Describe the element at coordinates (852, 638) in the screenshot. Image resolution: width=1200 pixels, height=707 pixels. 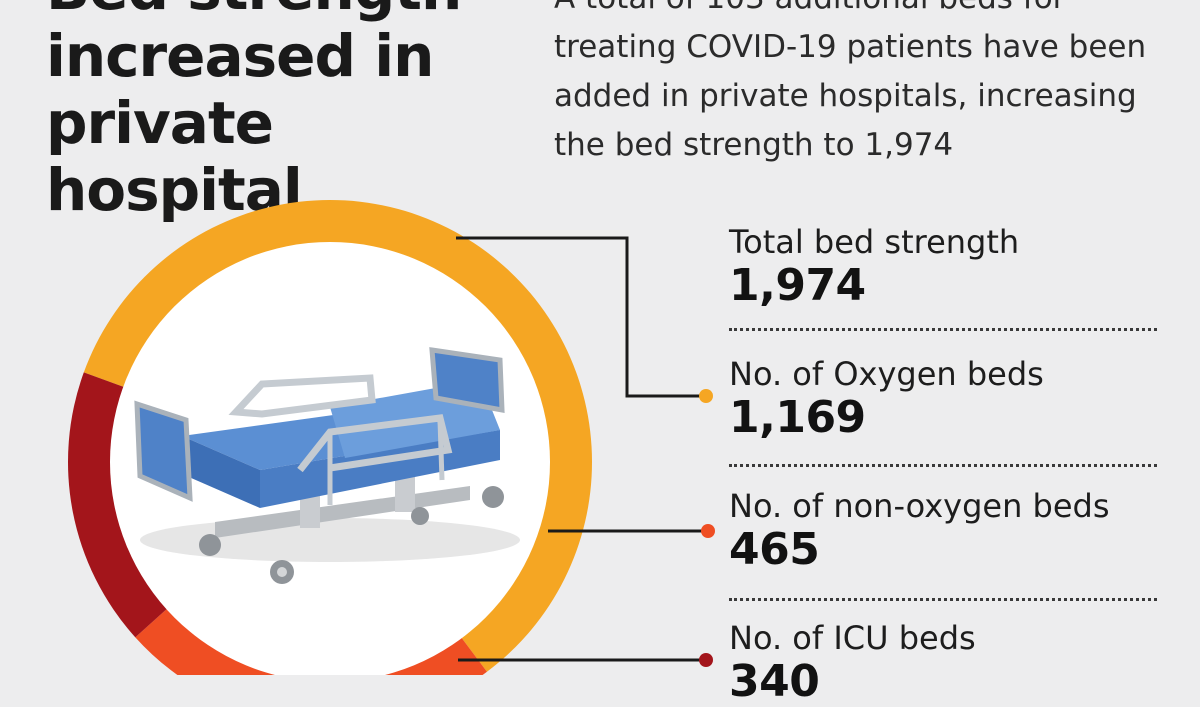
I see `stat-label: No. of ICU beds` at that location.